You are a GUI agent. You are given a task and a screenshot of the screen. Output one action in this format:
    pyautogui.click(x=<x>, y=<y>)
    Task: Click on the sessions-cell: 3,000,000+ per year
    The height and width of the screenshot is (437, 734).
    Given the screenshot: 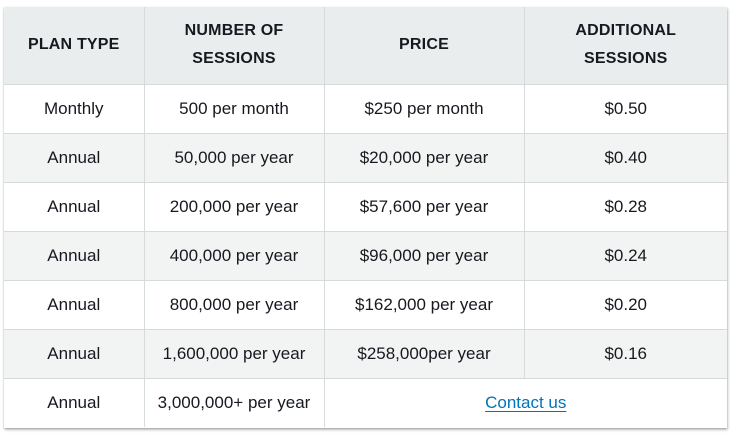 What is the action you would take?
    pyautogui.click(x=234, y=402)
    